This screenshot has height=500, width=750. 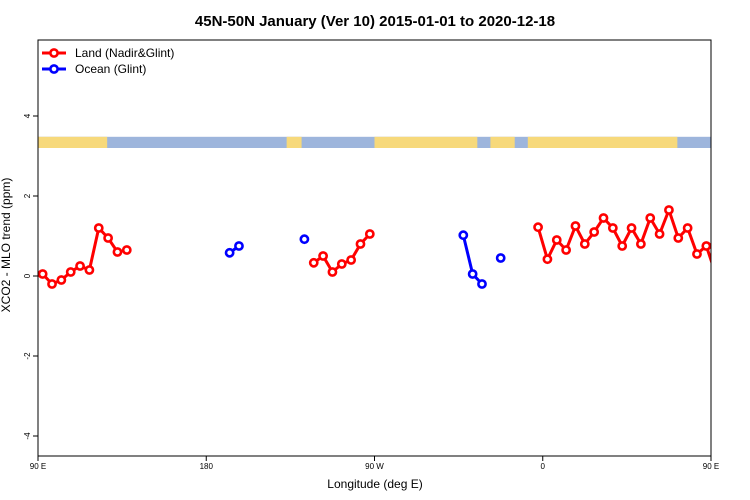 I want to click on x-tick-label: 180, so click(x=207, y=466).